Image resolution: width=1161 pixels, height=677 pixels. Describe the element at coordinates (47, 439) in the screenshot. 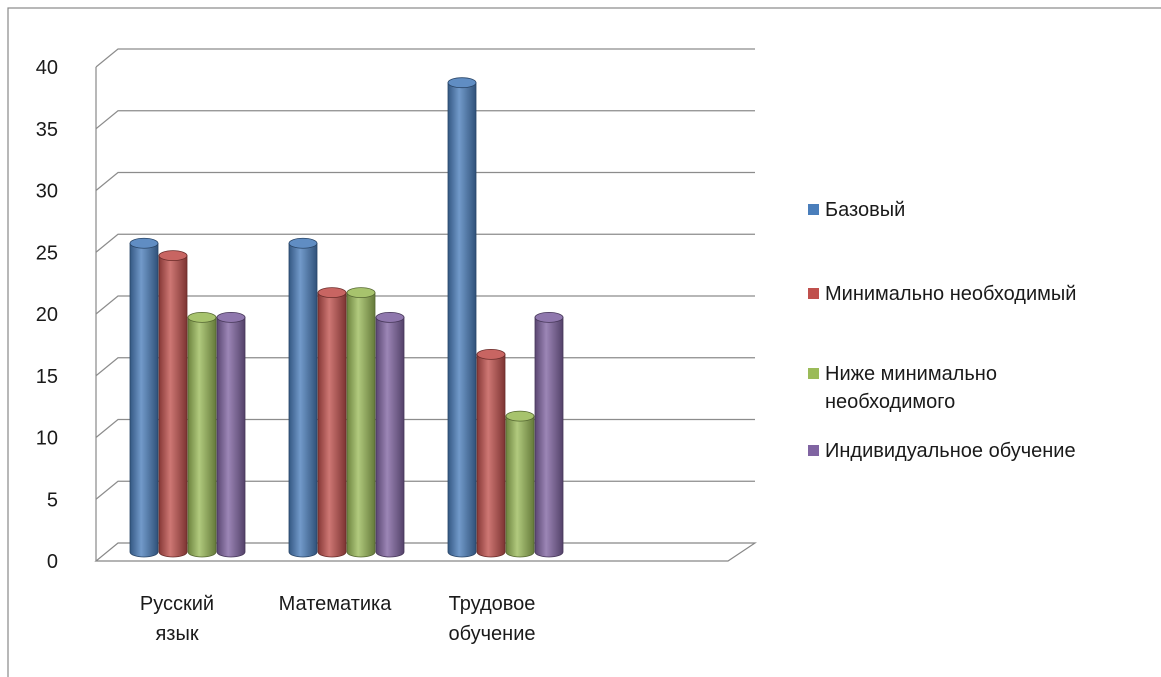

I see `y-tick-label: 10` at that location.